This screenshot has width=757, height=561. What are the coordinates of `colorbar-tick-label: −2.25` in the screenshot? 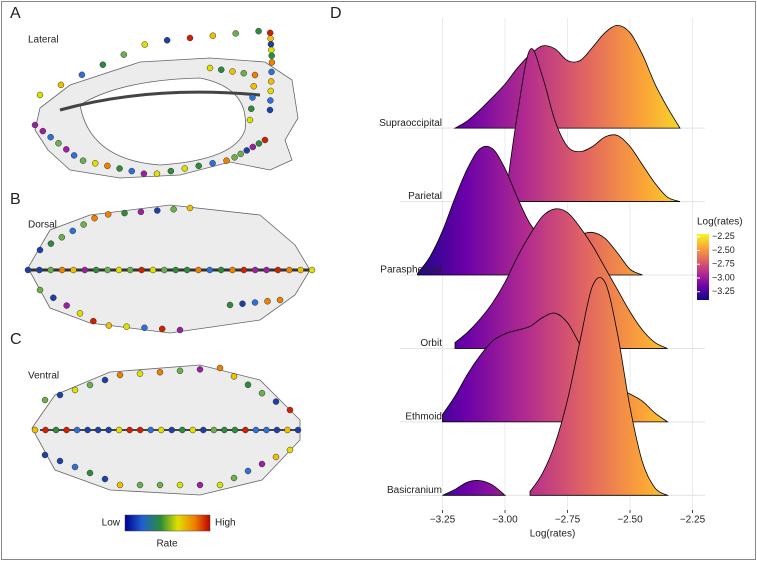 It's located at (723, 236).